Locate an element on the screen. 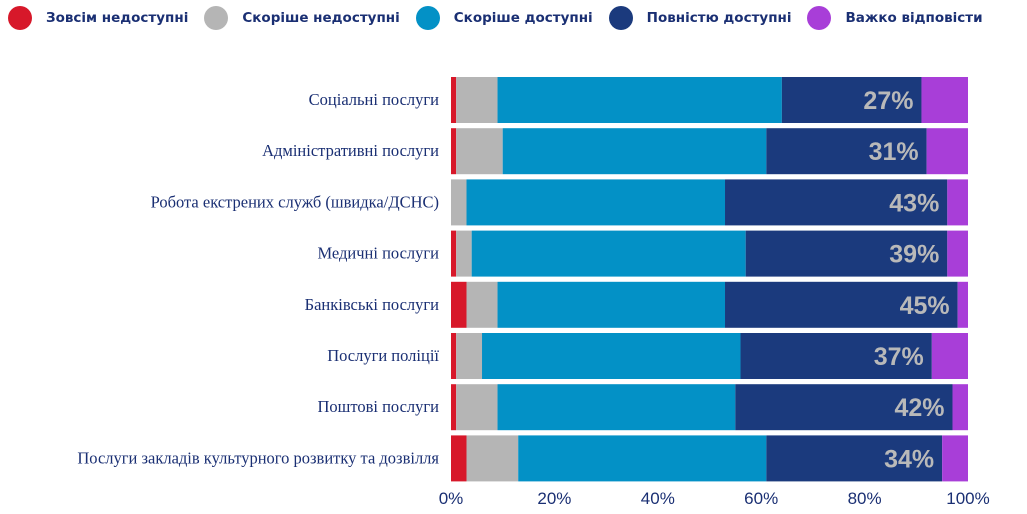  legend-label-hard-to-answer: Важко відповісти is located at coordinates (914, 18).